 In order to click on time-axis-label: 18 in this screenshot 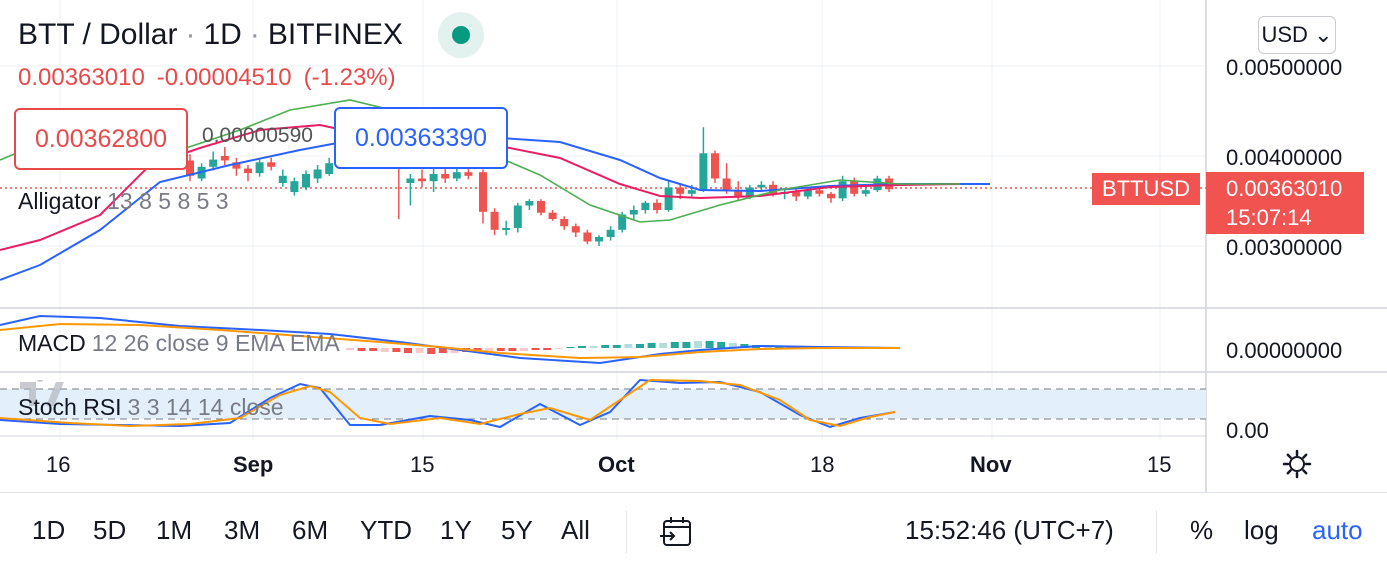, I will do `click(822, 464)`.